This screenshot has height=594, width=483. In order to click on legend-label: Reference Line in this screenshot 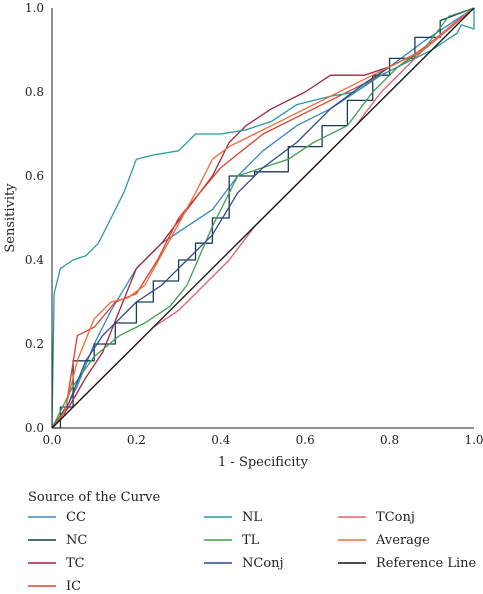, I will do `click(426, 563)`.